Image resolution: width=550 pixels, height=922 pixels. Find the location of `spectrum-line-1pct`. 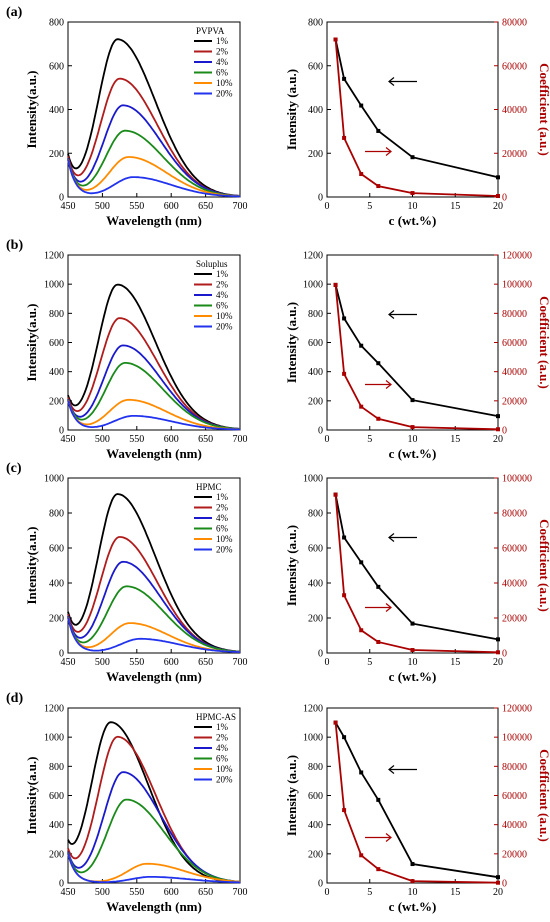

spectrum-line-1pct is located at coordinates (154, 573).